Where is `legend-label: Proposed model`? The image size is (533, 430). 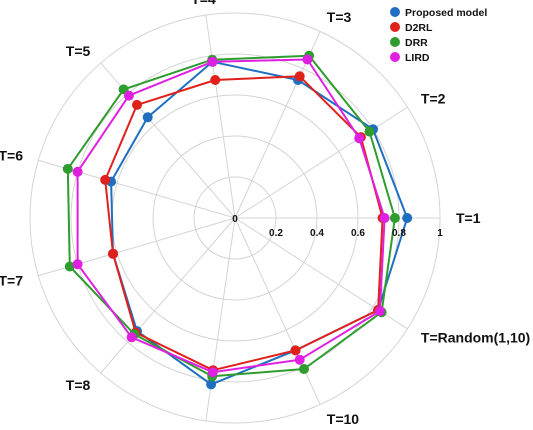
legend-label: Proposed model is located at coordinates (446, 13).